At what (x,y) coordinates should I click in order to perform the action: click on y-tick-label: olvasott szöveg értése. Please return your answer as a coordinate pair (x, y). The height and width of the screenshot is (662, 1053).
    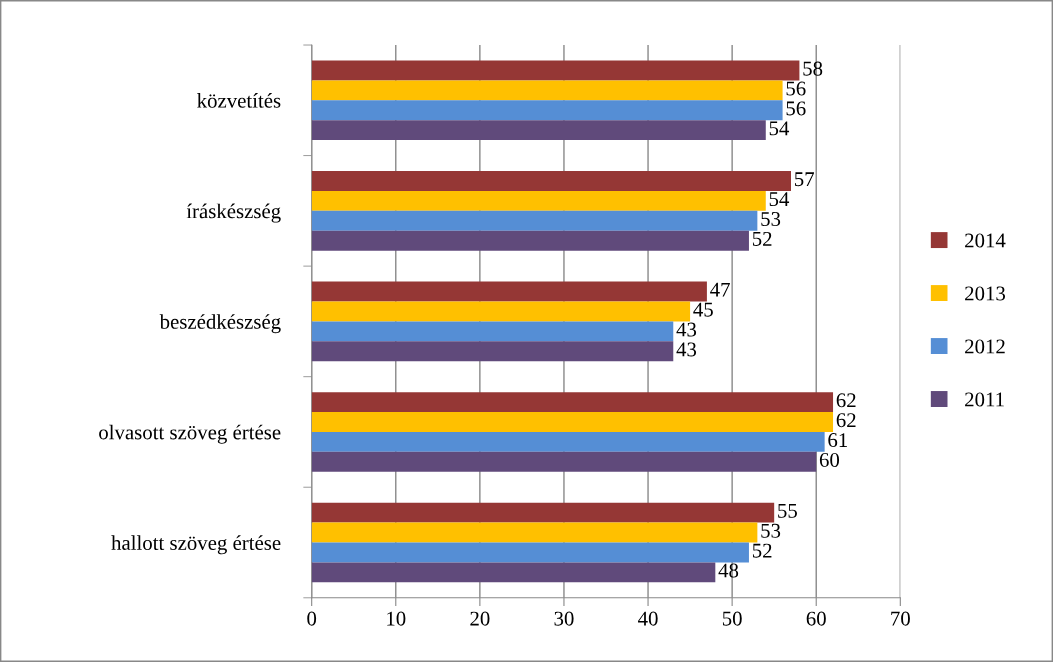
    Looking at the image, I should click on (190, 434).